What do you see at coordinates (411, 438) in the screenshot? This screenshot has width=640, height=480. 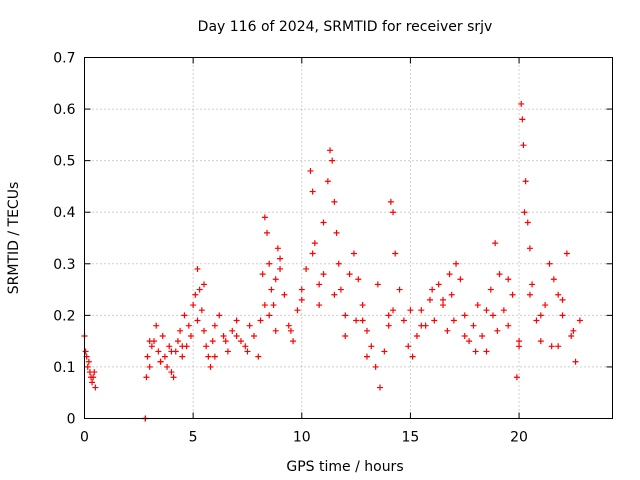 I see `x-tick-label: 15` at bounding box center [411, 438].